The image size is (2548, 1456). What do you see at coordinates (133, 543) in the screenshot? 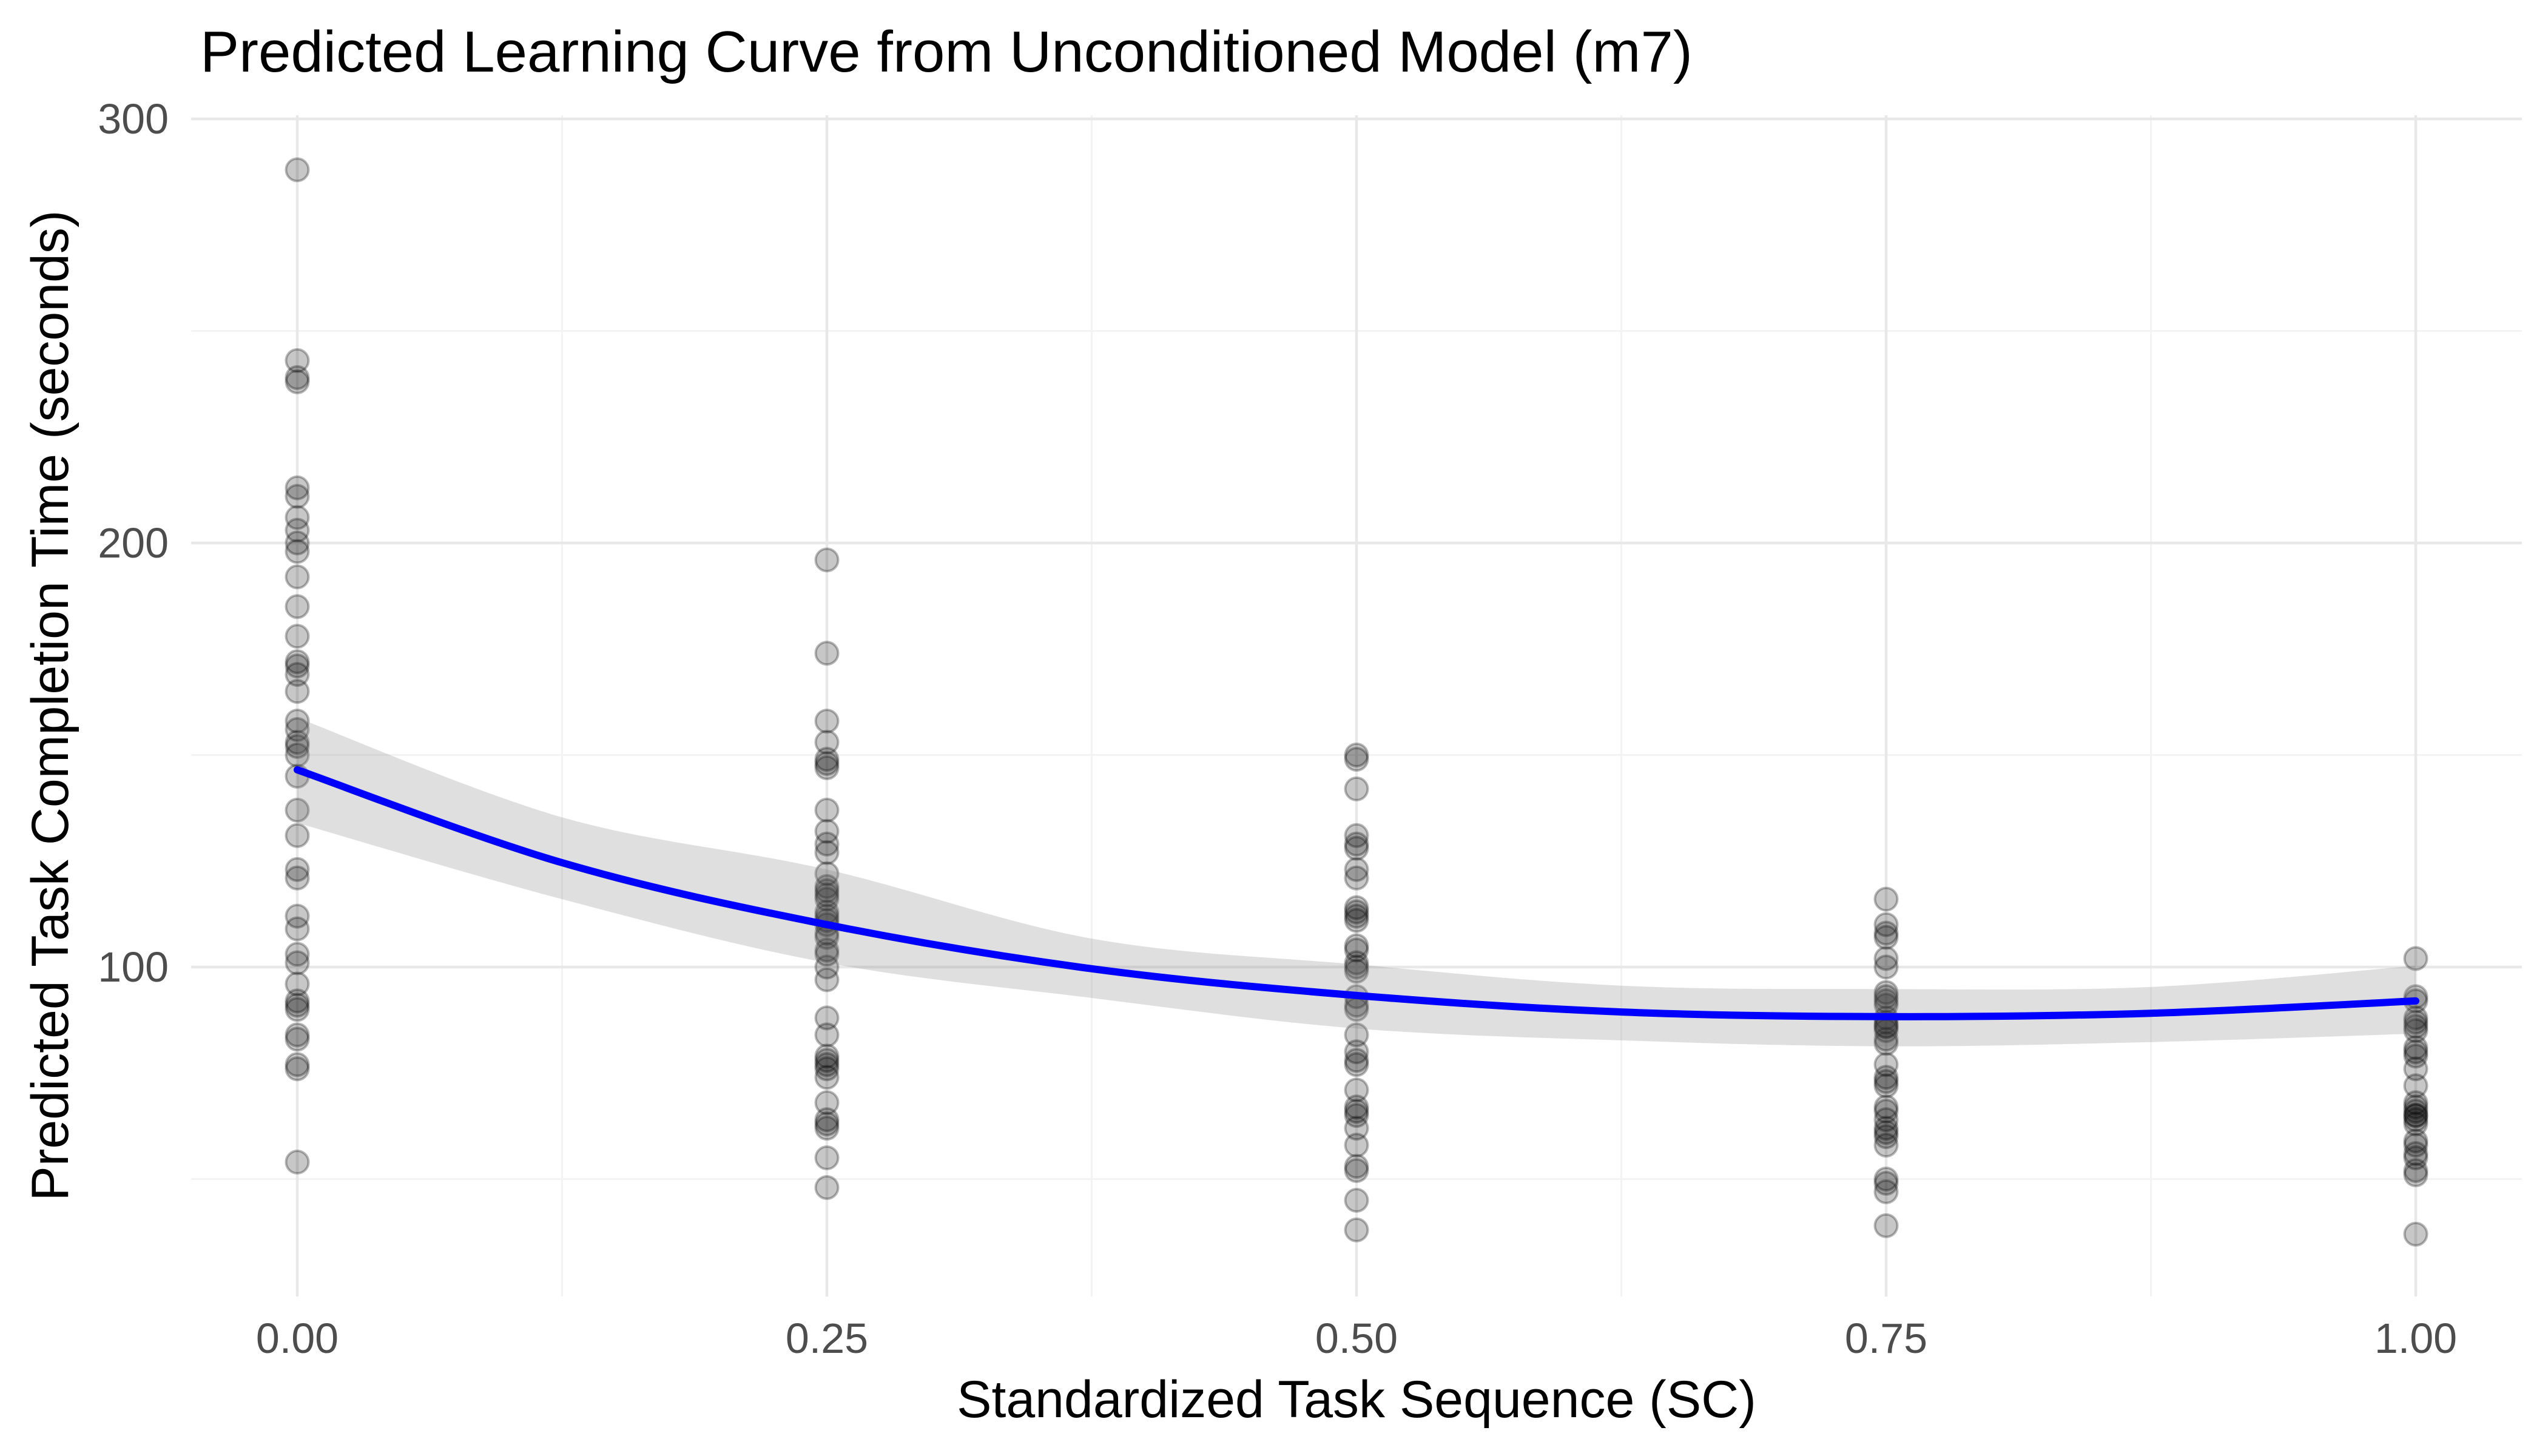
I see `y-tick-label: 200` at bounding box center [133, 543].